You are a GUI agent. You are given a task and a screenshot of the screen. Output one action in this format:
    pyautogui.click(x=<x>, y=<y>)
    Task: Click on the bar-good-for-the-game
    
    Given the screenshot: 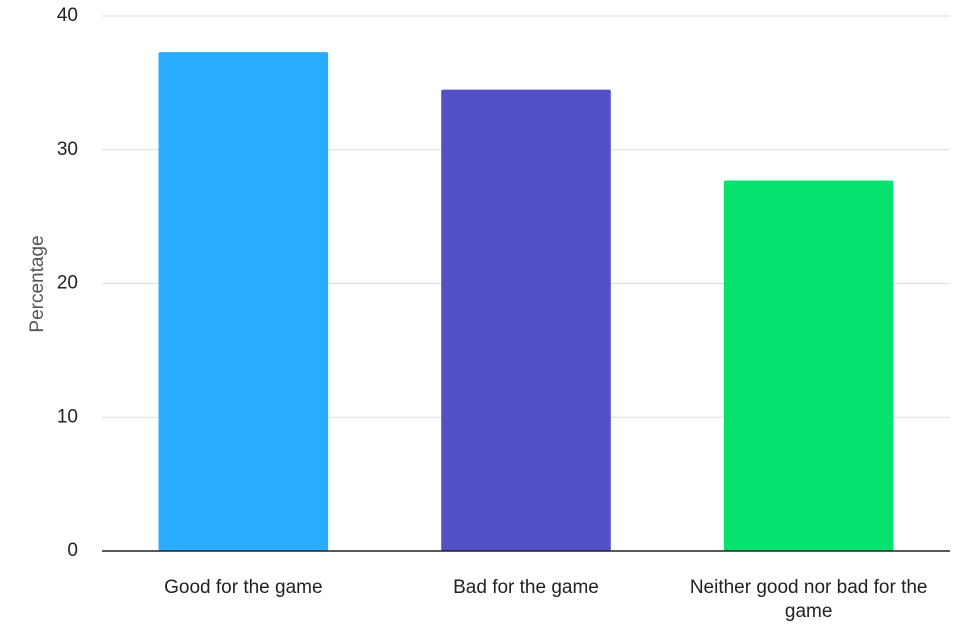 What is the action you would take?
    pyautogui.click(x=243, y=302)
    